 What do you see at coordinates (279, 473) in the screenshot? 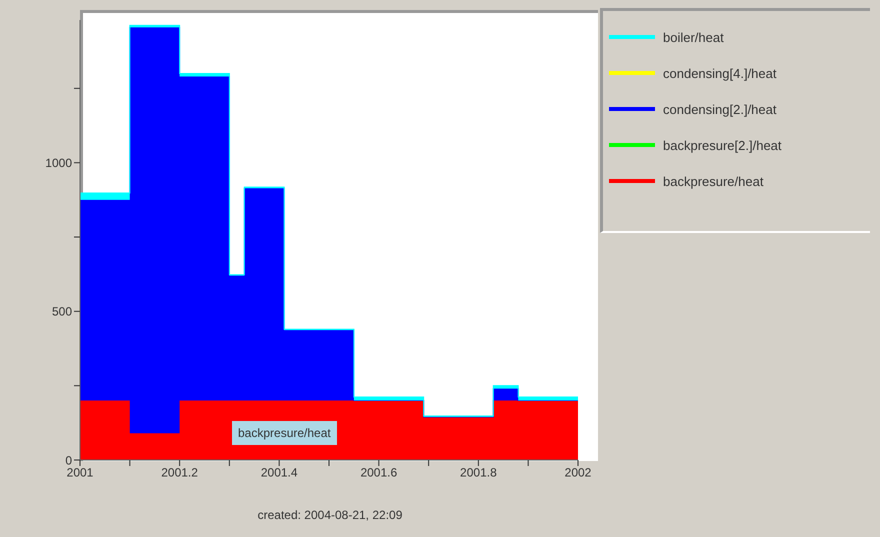
I see `x-tick-label: 2001.4` at bounding box center [279, 473].